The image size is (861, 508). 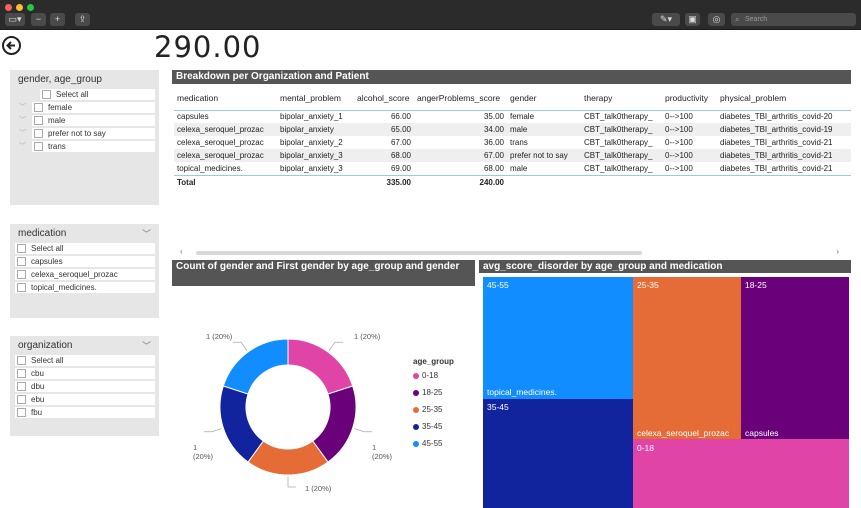 What do you see at coordinates (784, 155) in the screenshot?
I see `table-cell: diabetes_TBI_arthritis_covid-21` at bounding box center [784, 155].